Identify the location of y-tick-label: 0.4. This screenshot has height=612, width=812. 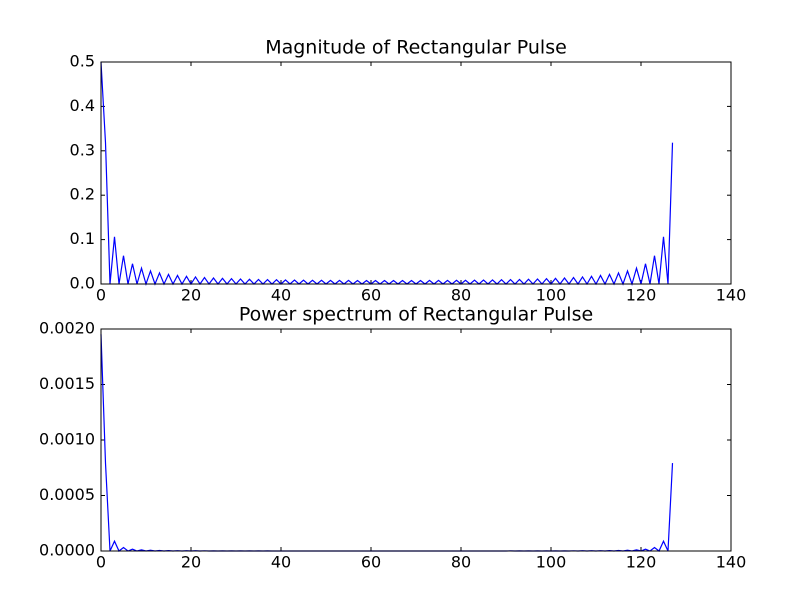
(82, 105).